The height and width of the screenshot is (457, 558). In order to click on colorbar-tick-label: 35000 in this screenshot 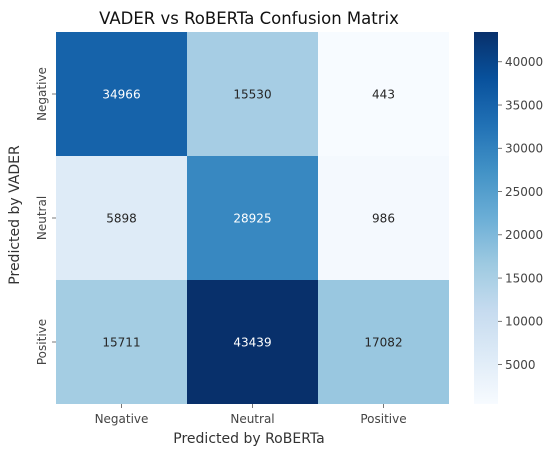, I will do `click(524, 105)`.